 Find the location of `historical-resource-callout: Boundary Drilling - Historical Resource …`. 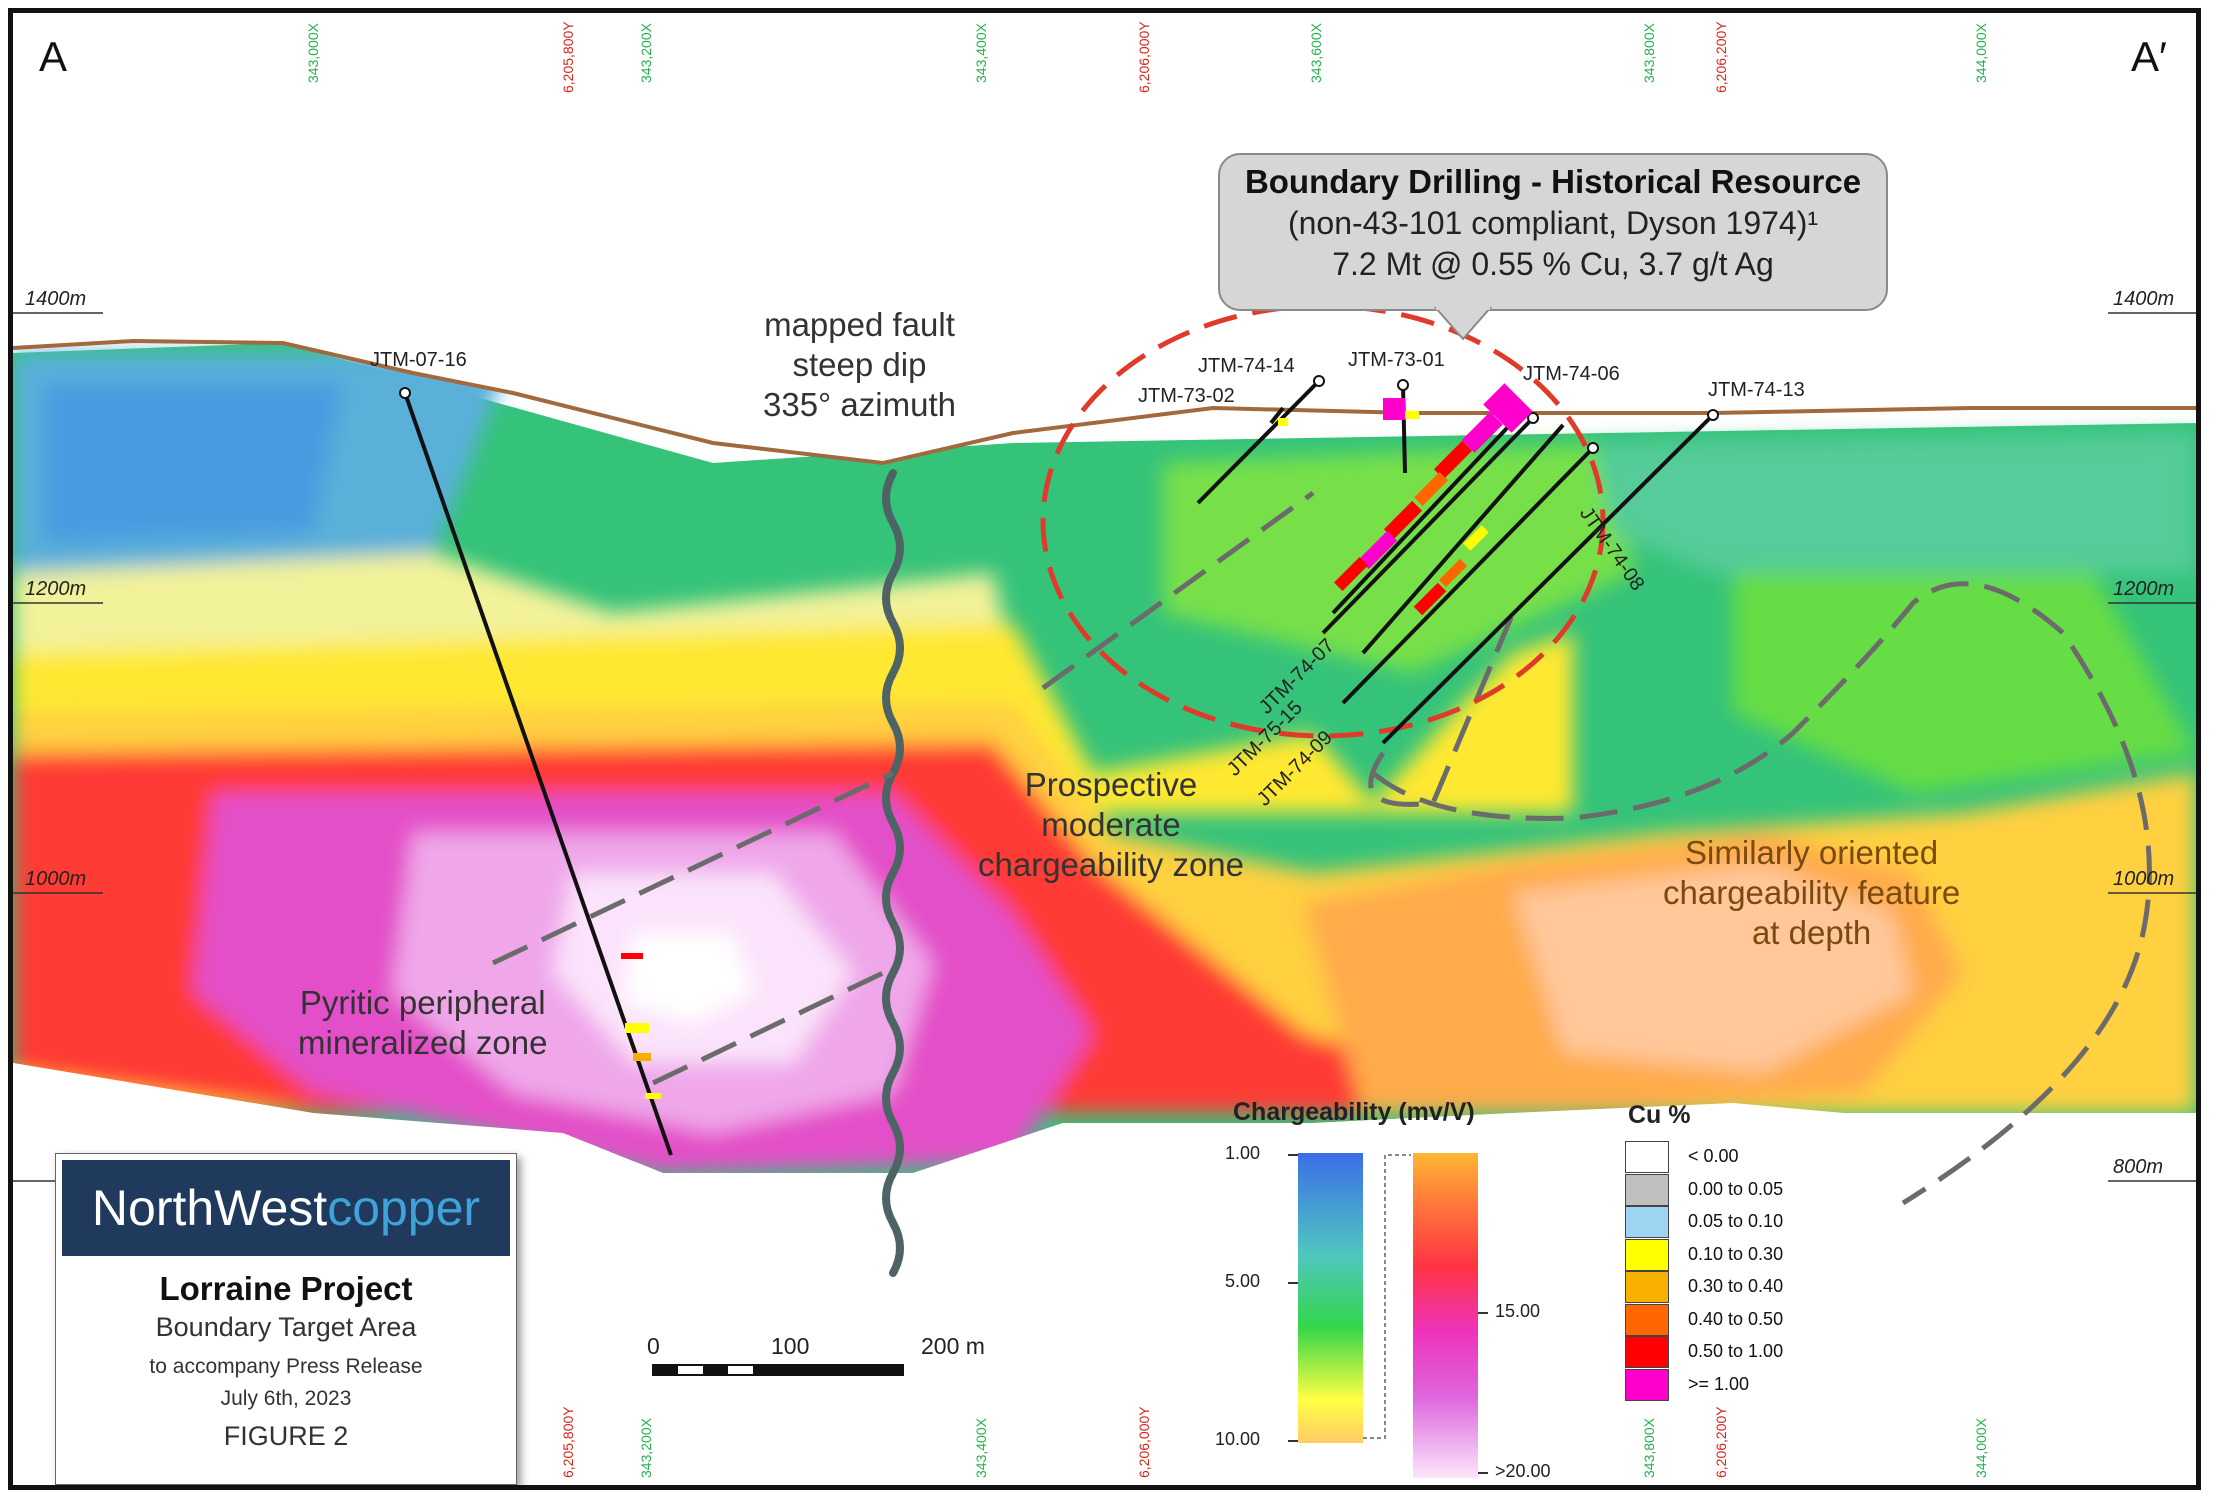

historical-resource-callout: Boundary Drilling - Historical Resource … is located at coordinates (1553, 232).